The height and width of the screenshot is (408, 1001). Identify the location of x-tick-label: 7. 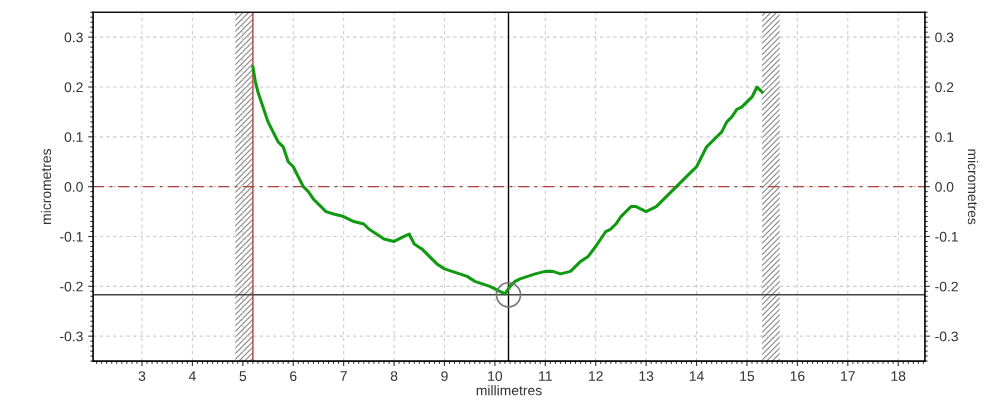
(343, 376).